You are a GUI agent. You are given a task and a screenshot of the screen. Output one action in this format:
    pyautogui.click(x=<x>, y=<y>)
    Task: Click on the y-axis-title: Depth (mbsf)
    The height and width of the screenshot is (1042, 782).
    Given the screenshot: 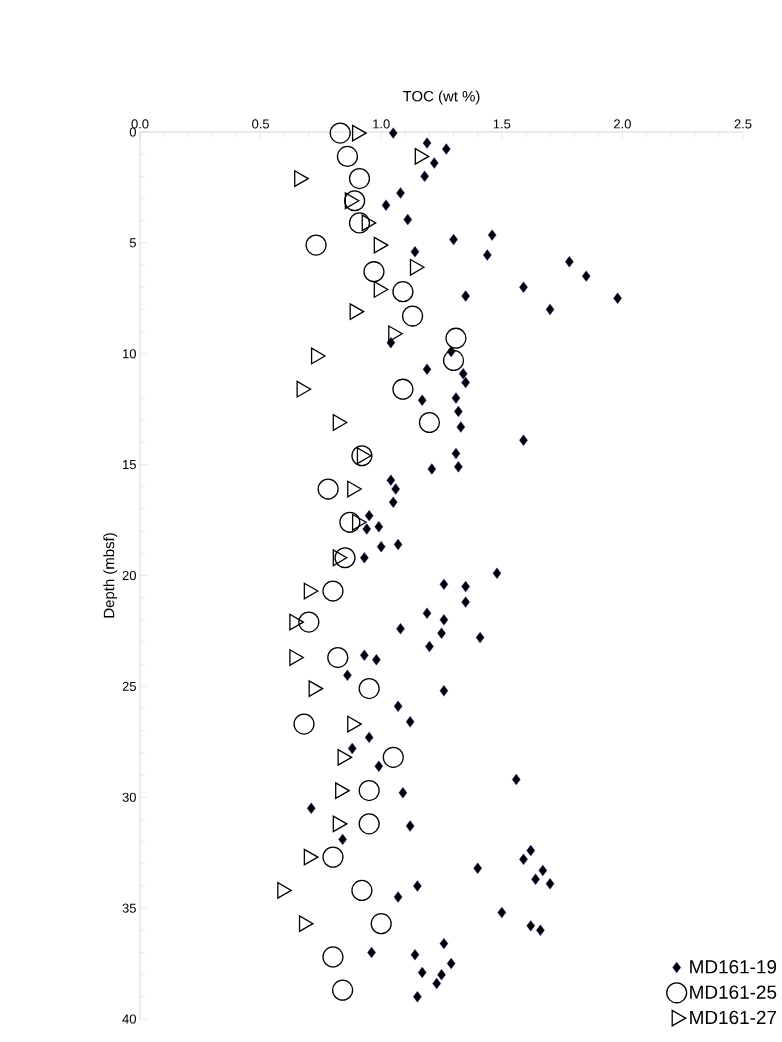 What is the action you would take?
    pyautogui.click(x=110, y=575)
    